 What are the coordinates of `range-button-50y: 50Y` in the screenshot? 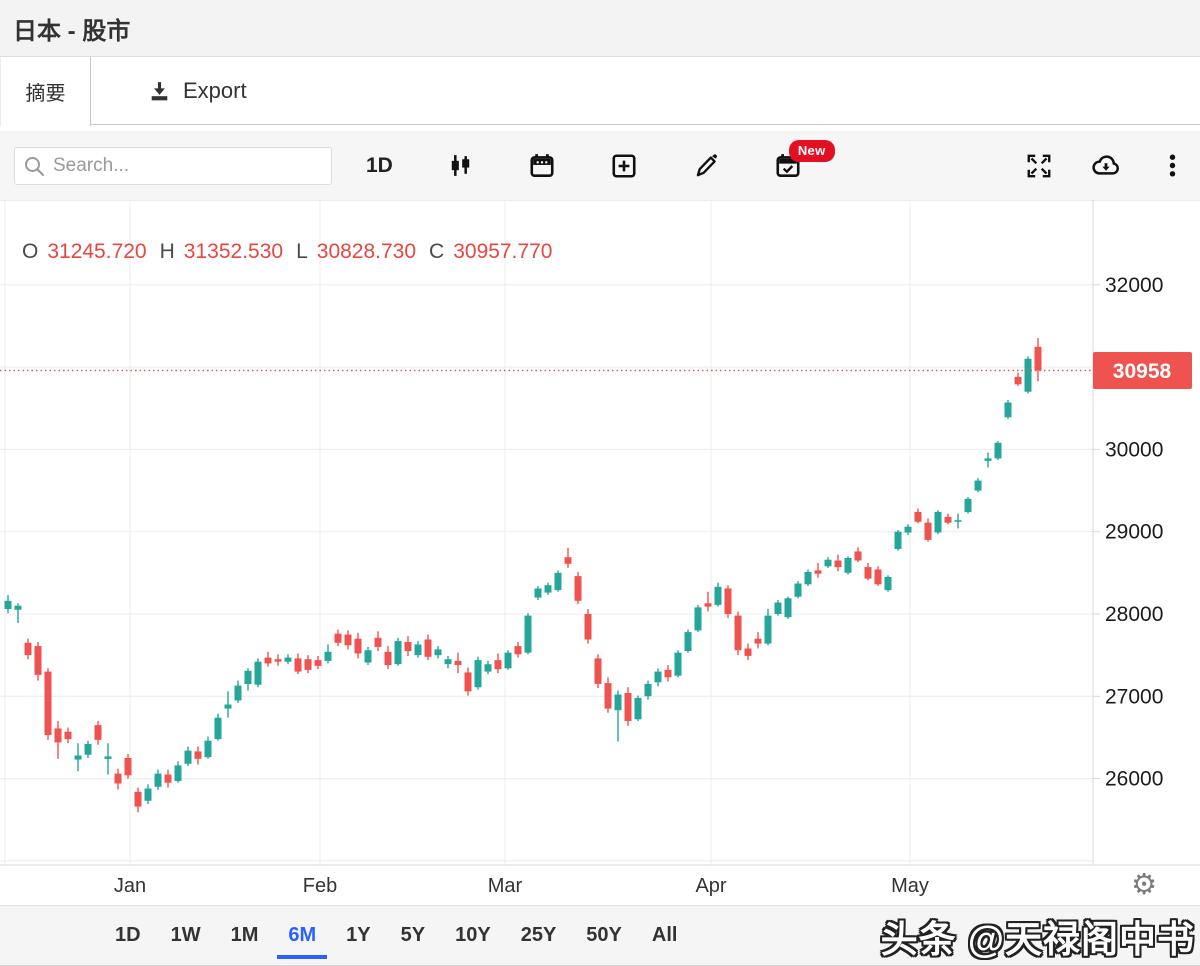 It's located at (604, 935).